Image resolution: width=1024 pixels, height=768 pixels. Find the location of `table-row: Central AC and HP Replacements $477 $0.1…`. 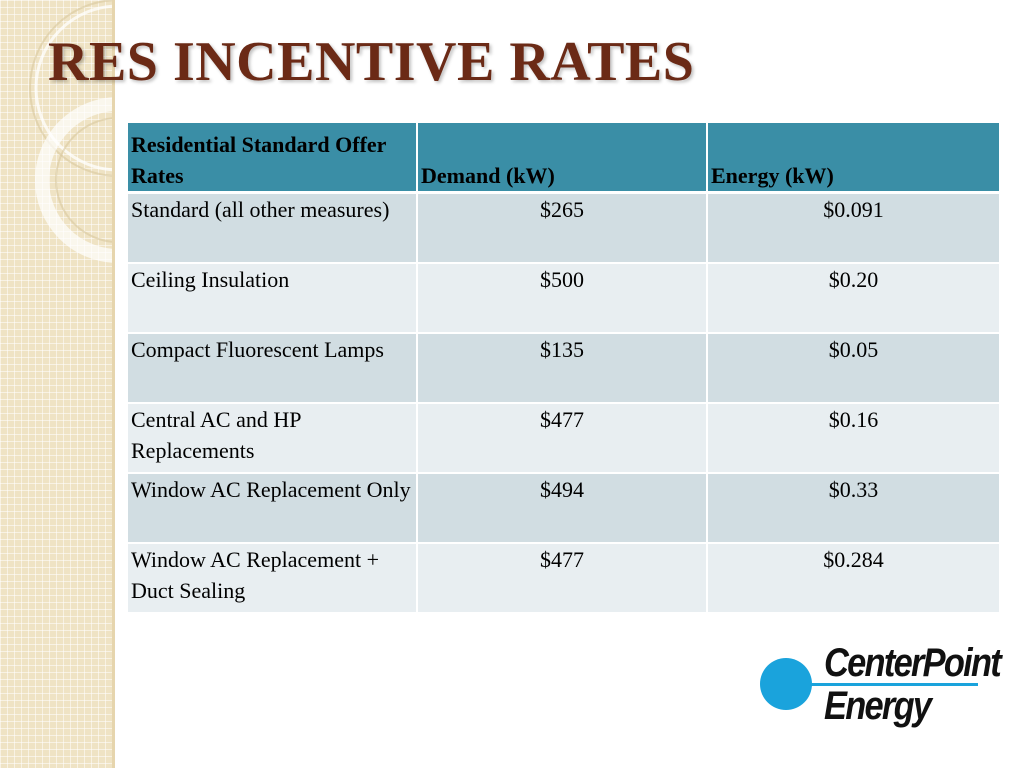

table-row: Central AC and HP Replacements $477 $0.1… is located at coordinates (563, 438).